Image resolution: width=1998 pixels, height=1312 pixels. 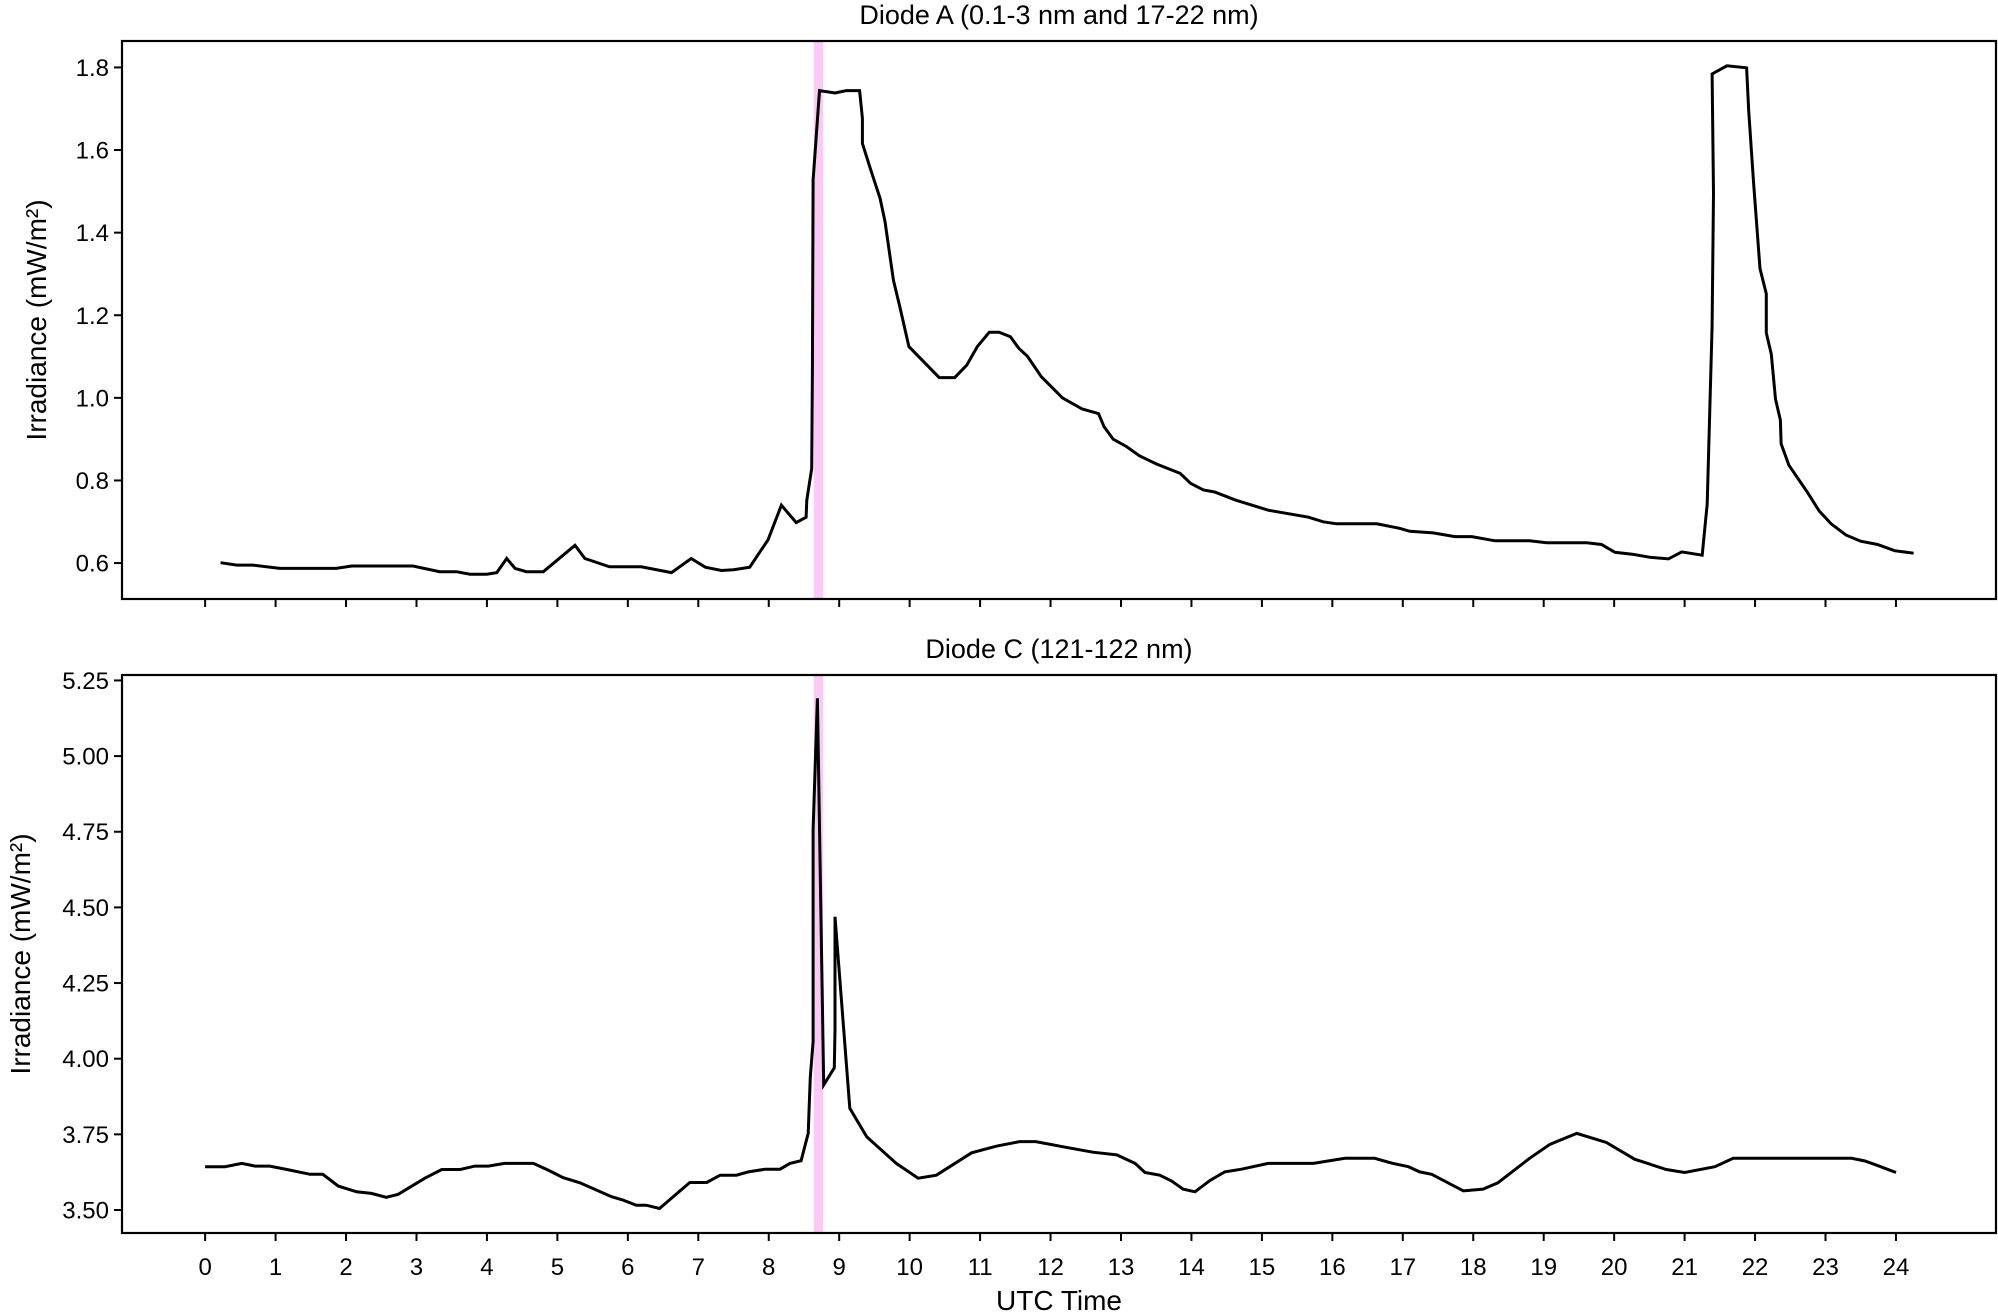 What do you see at coordinates (275, 1267) in the screenshot?
I see `x-tick-label: 1` at bounding box center [275, 1267].